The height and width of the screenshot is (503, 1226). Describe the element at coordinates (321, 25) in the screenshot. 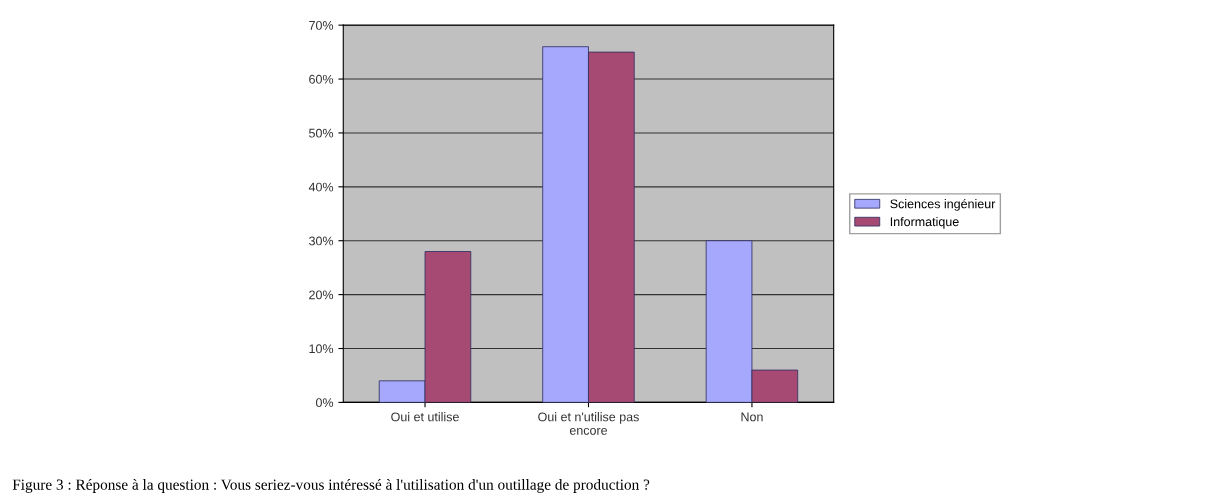

I see `y-tick-label: 70%` at that location.